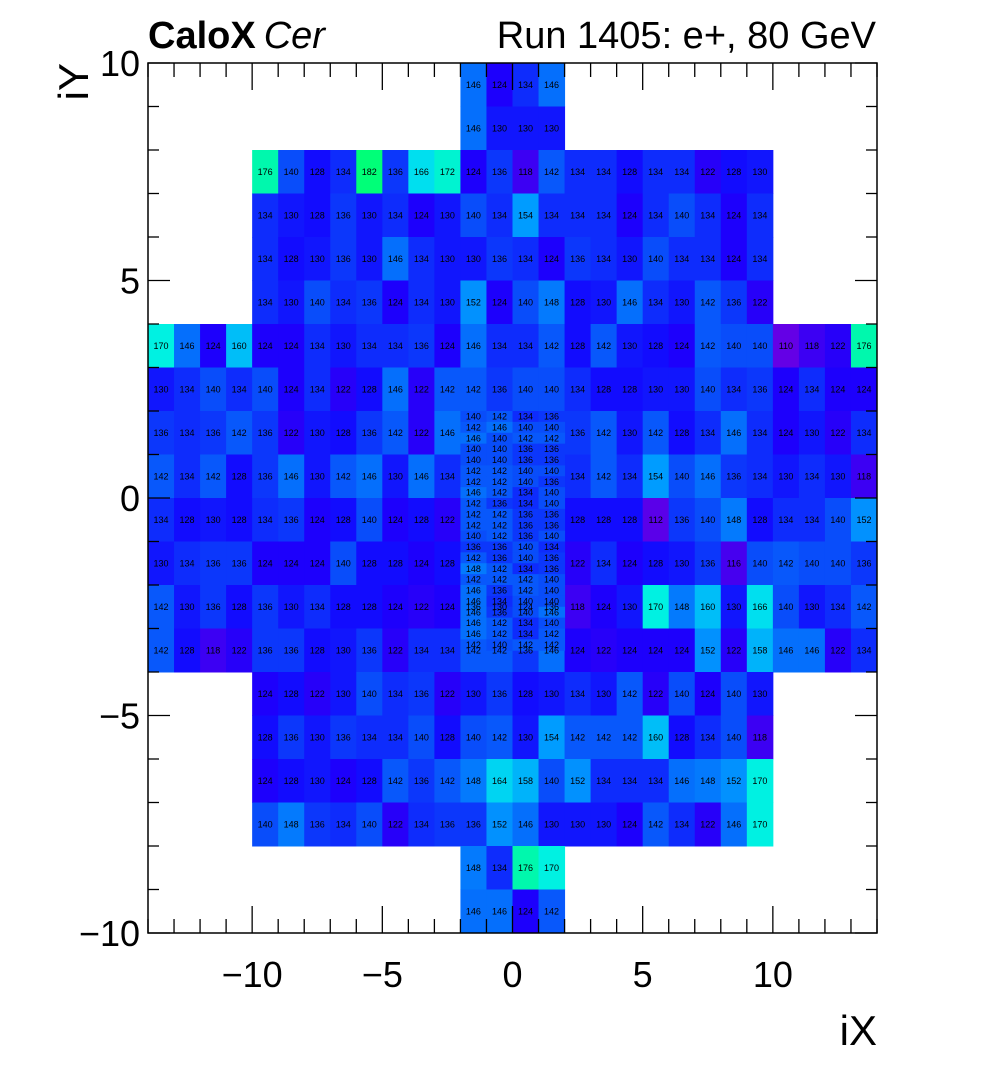  What do you see at coordinates (759, 607) in the screenshot?
I see `cell-value-label: 166` at bounding box center [759, 607].